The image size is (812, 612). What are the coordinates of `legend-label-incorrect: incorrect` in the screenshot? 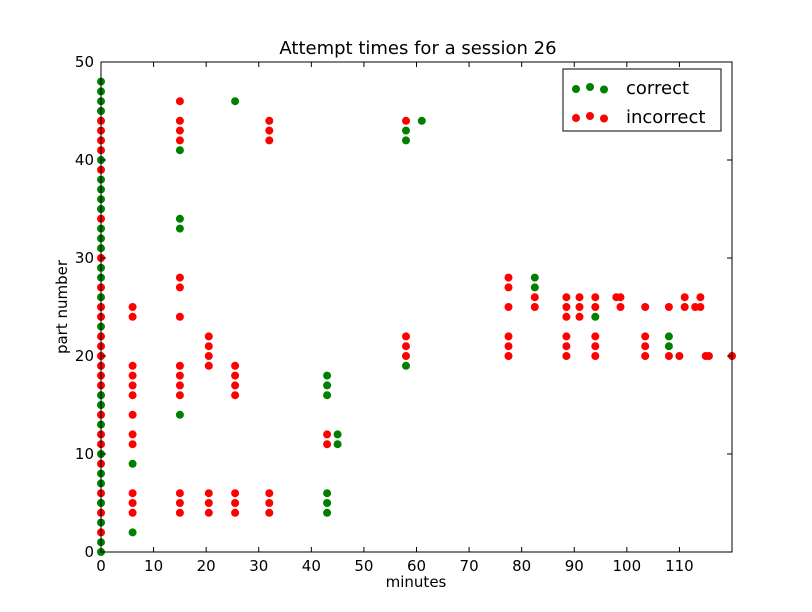 It's located at (665, 117).